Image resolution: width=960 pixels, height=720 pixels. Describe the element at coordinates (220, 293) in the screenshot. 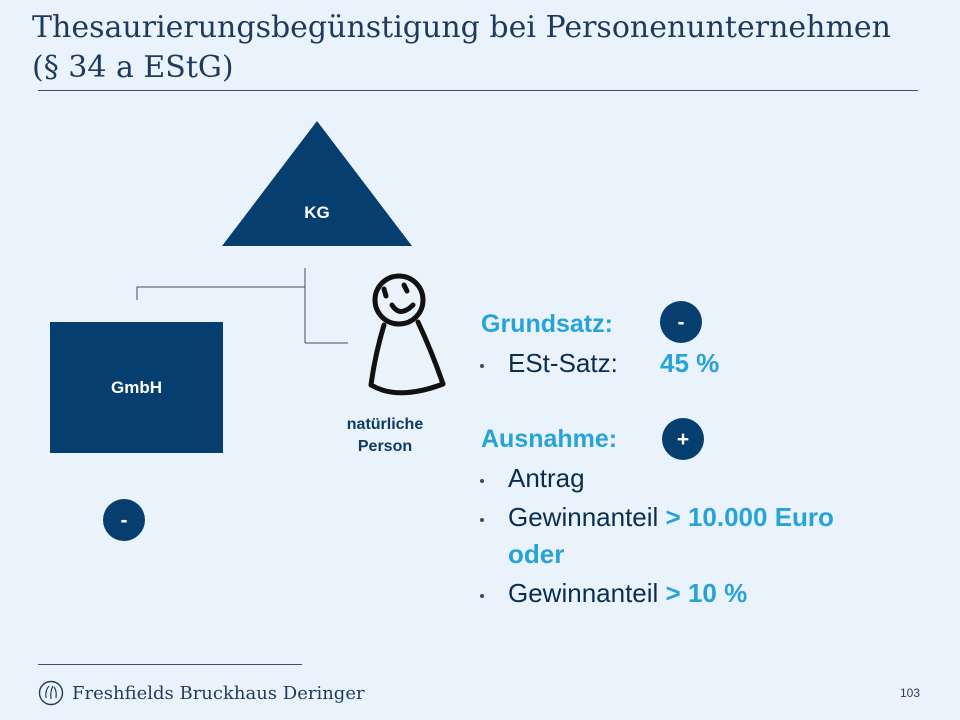

I see `connector-to-gmbh` at that location.